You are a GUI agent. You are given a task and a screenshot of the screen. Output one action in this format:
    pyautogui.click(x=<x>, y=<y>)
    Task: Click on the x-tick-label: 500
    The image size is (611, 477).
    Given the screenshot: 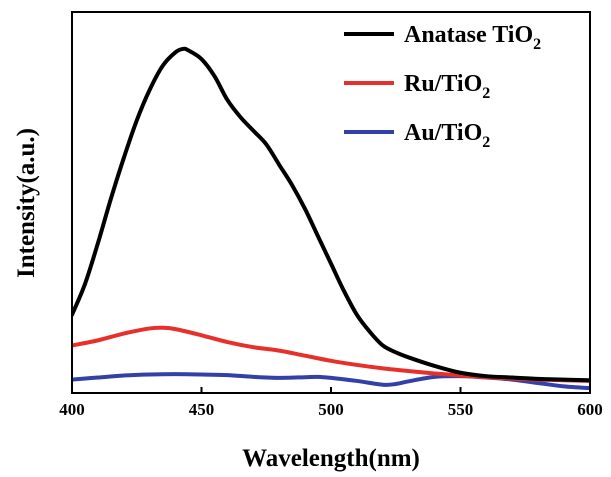 What is the action you would take?
    pyautogui.click(x=331, y=409)
    